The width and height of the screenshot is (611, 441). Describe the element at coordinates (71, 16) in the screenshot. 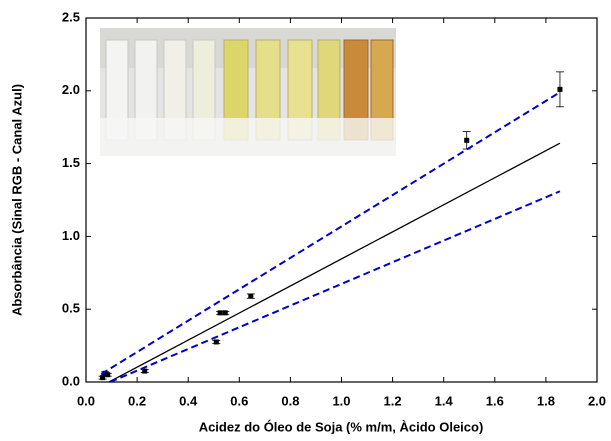

I see `y-tick-label: 2.5` at that location.